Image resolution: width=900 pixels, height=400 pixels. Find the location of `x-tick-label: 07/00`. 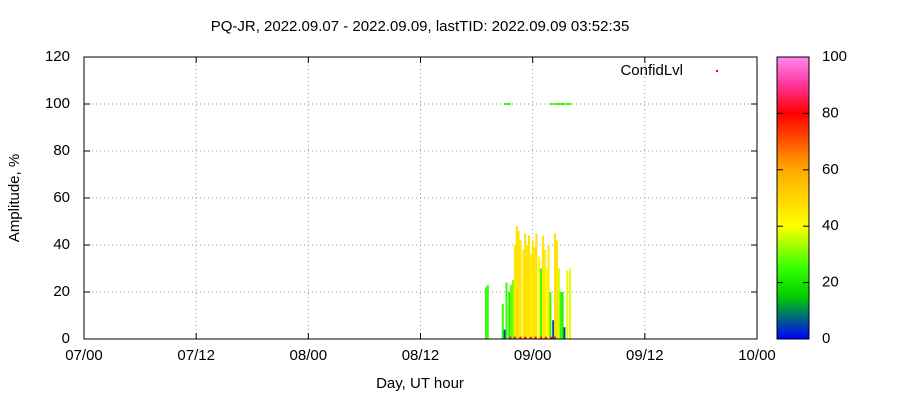

x-tick-label: 07/00 is located at coordinates (84, 355).